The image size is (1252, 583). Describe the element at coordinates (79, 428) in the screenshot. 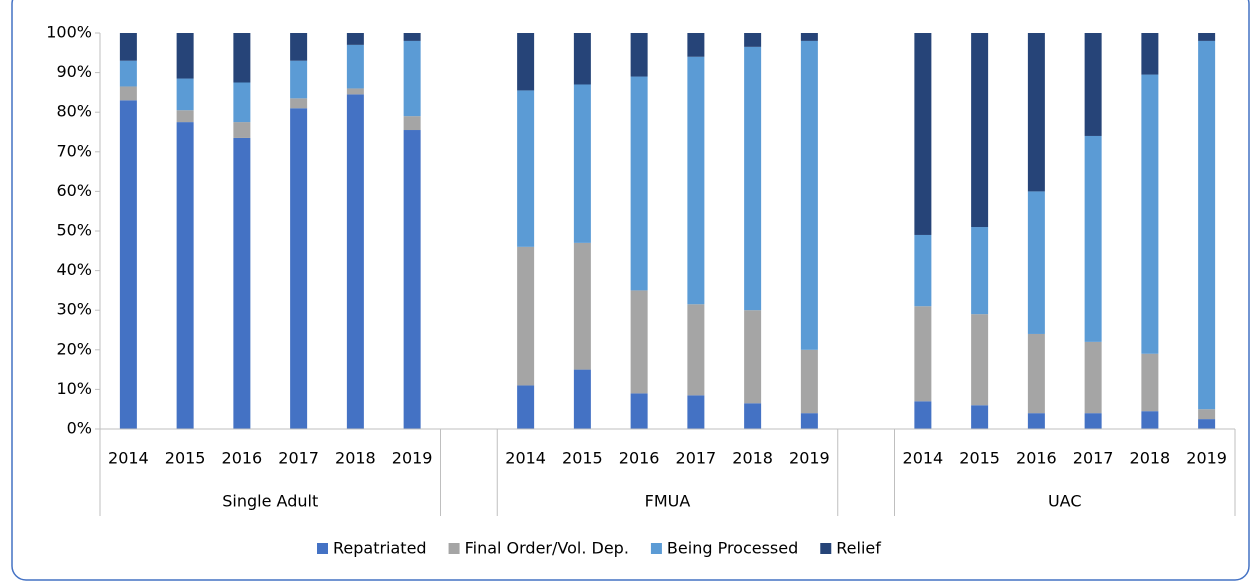

I see `y-tick-label: 0%` at that location.